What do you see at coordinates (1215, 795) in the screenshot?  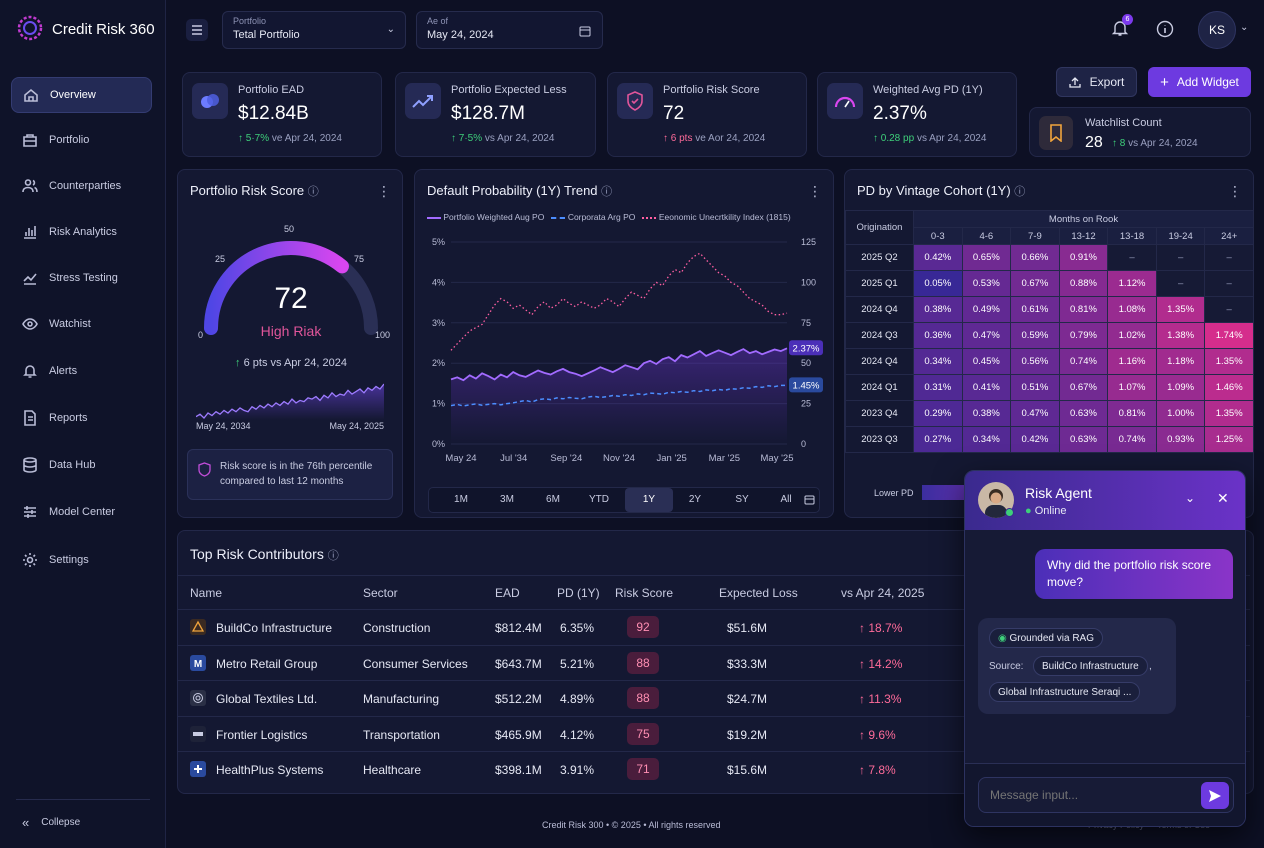 I see `send-button` at bounding box center [1215, 795].